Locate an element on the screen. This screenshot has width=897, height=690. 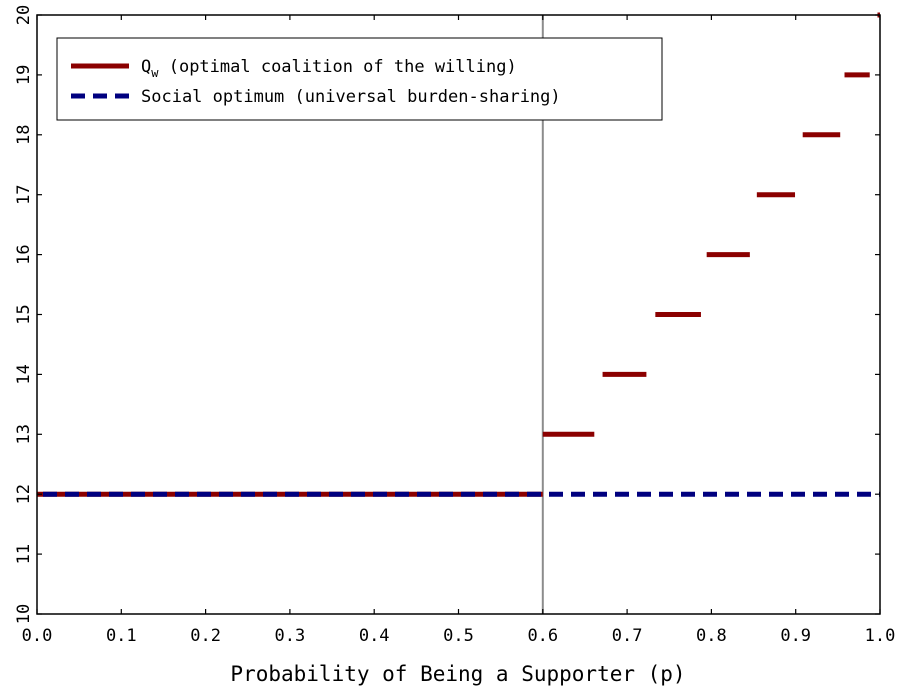
legend-label-qw-rest: (optimal coalition of the willing) is located at coordinates (337, 67).